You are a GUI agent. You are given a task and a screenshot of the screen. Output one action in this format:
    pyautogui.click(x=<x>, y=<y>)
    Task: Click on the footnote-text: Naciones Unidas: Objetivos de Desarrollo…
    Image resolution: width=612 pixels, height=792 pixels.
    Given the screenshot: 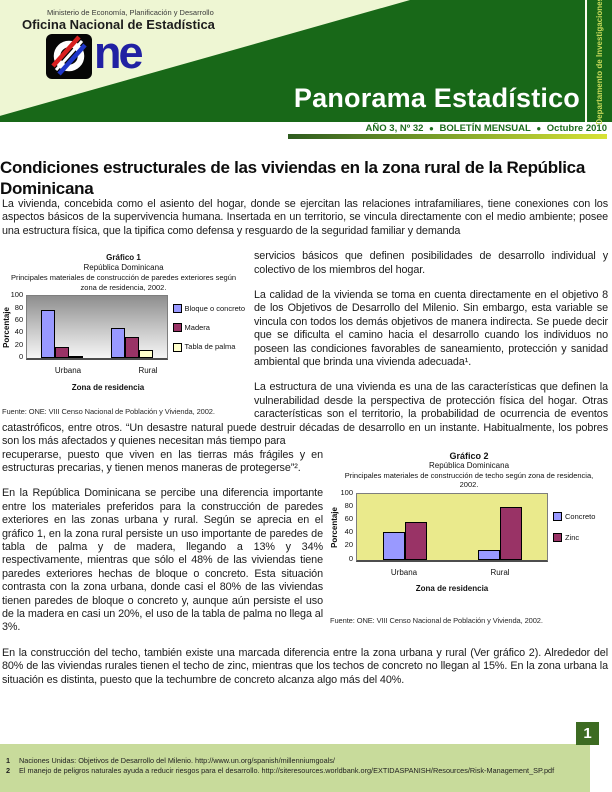 What is the action you would take?
    pyautogui.click(x=177, y=760)
    